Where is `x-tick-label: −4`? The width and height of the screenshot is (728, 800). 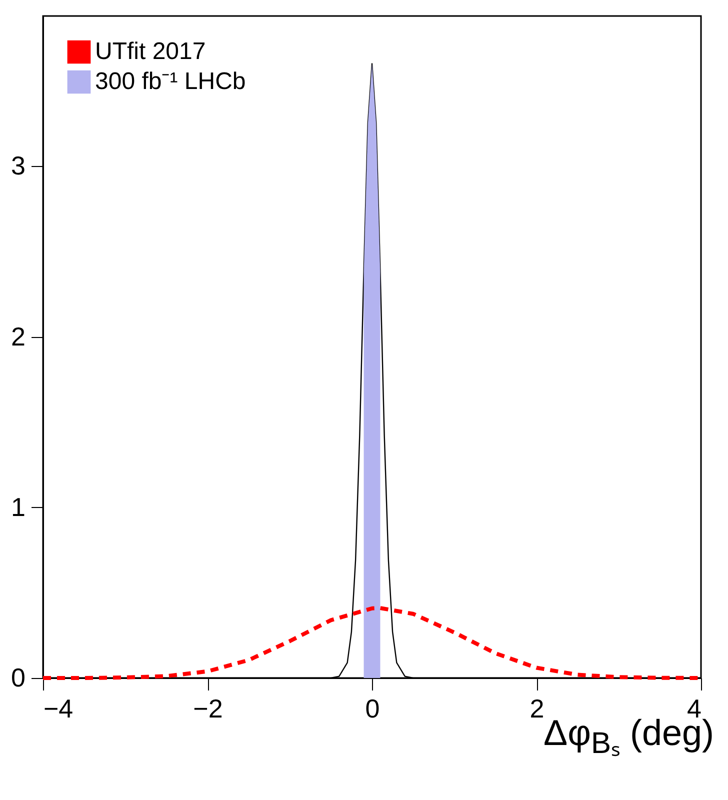
x-tick-label: −4 is located at coordinates (59, 709).